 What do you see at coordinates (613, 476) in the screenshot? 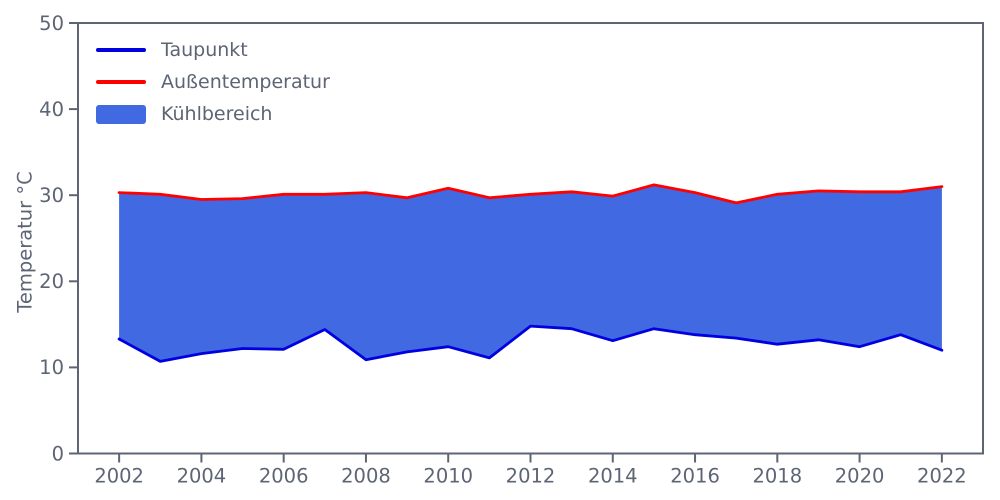
I see `x-tick-label: 2014` at bounding box center [613, 476].